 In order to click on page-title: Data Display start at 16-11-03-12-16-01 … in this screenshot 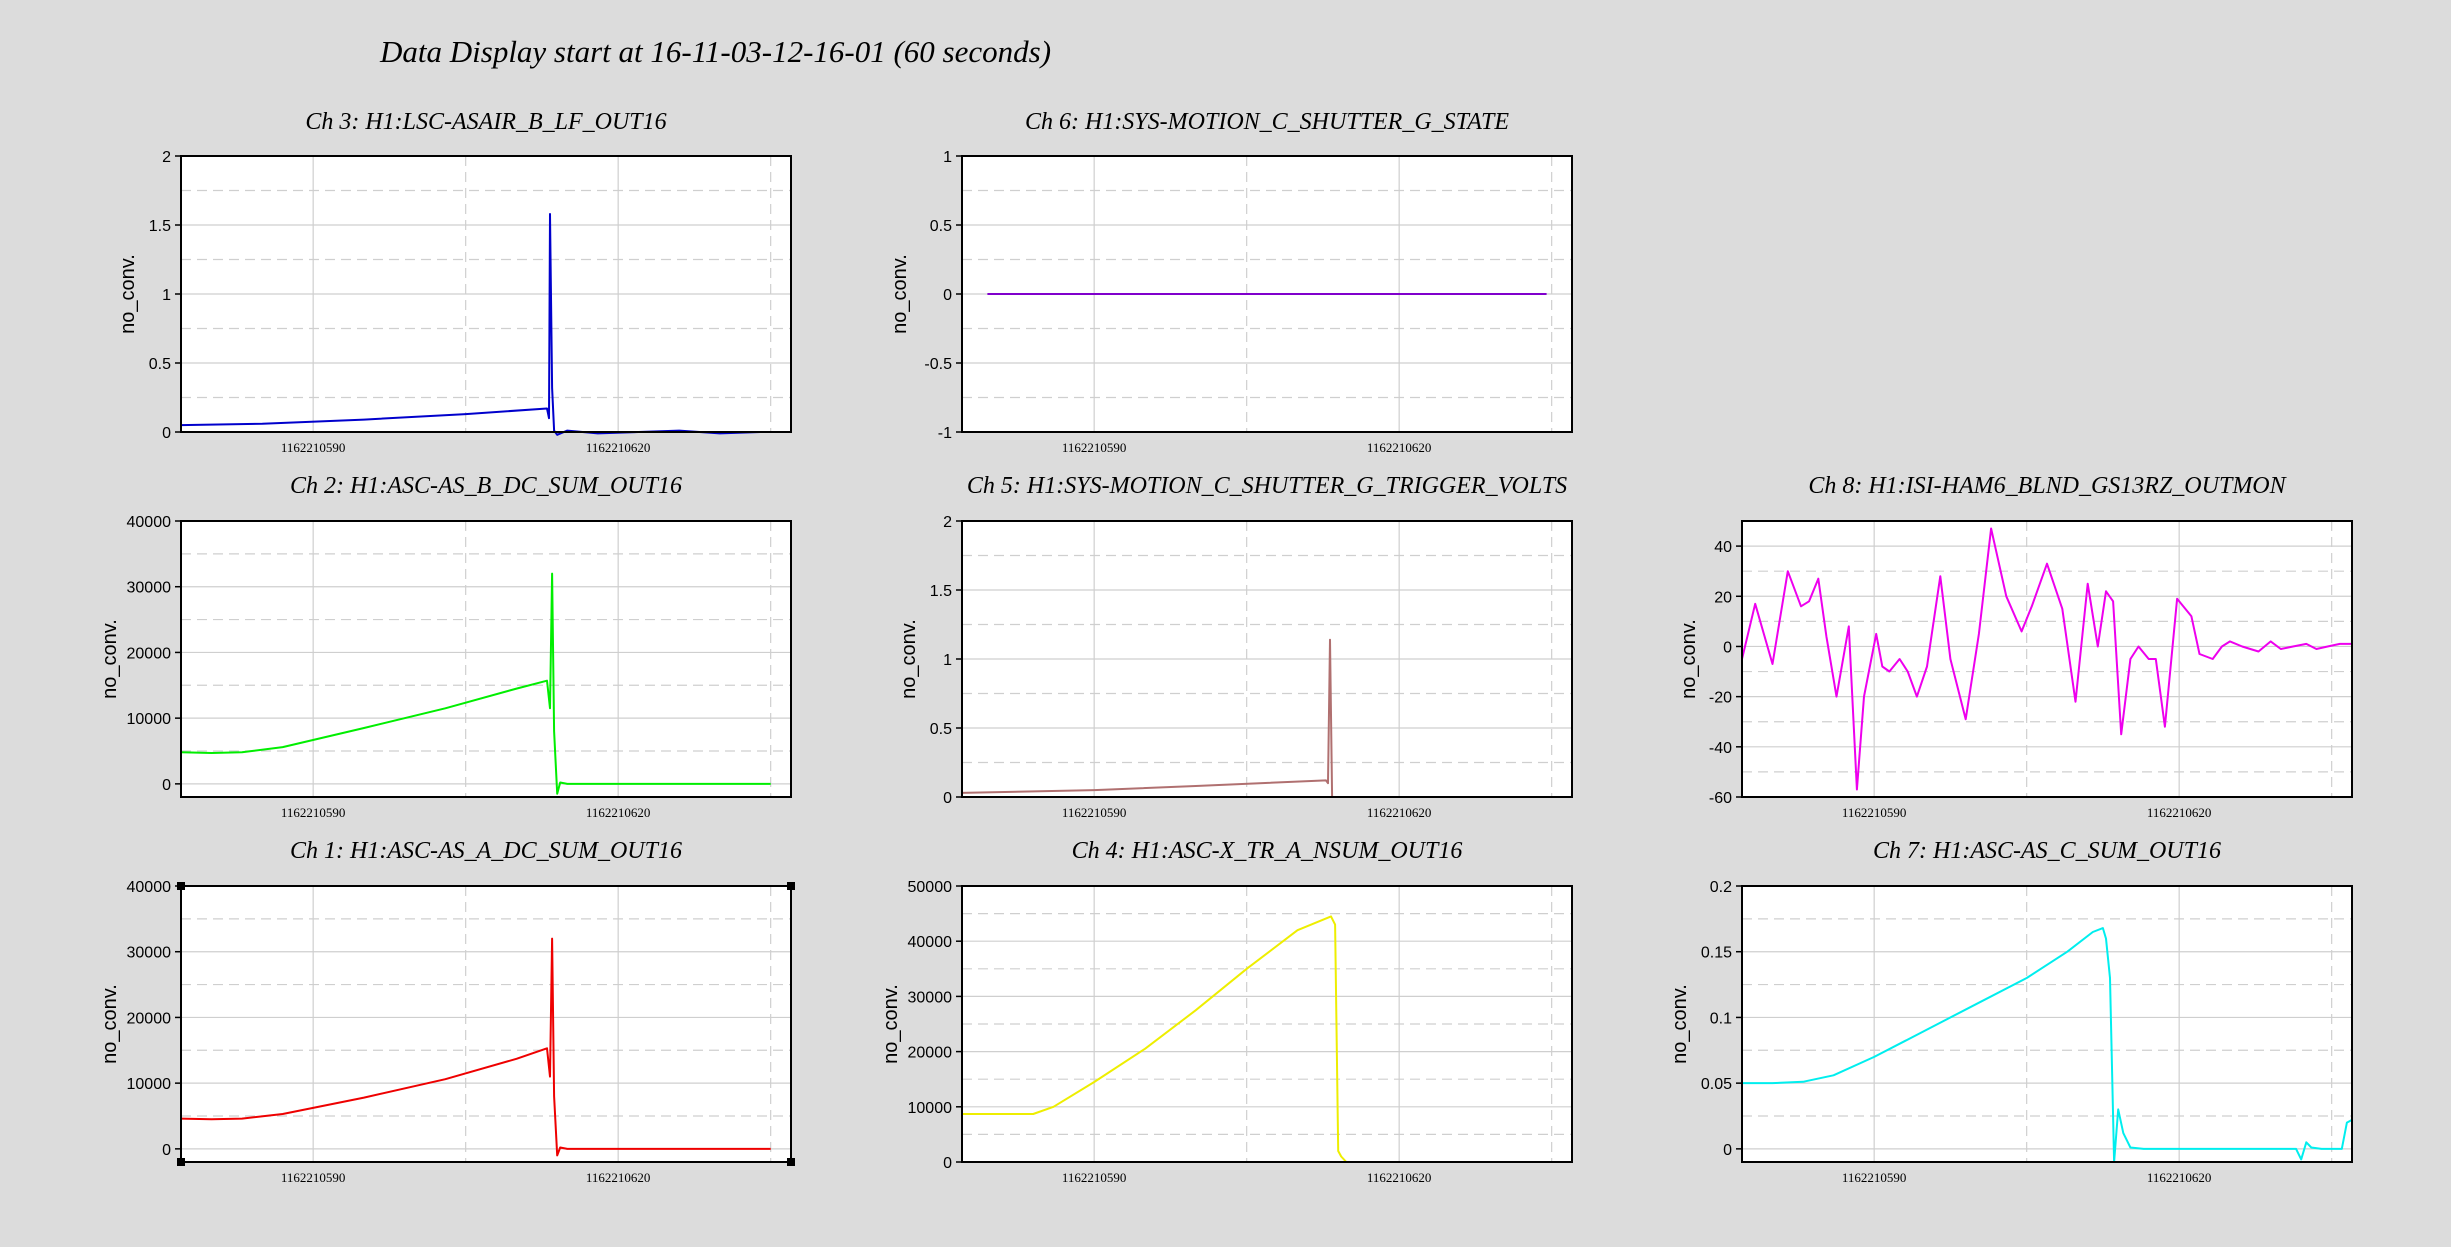, I will do `click(716, 51)`.